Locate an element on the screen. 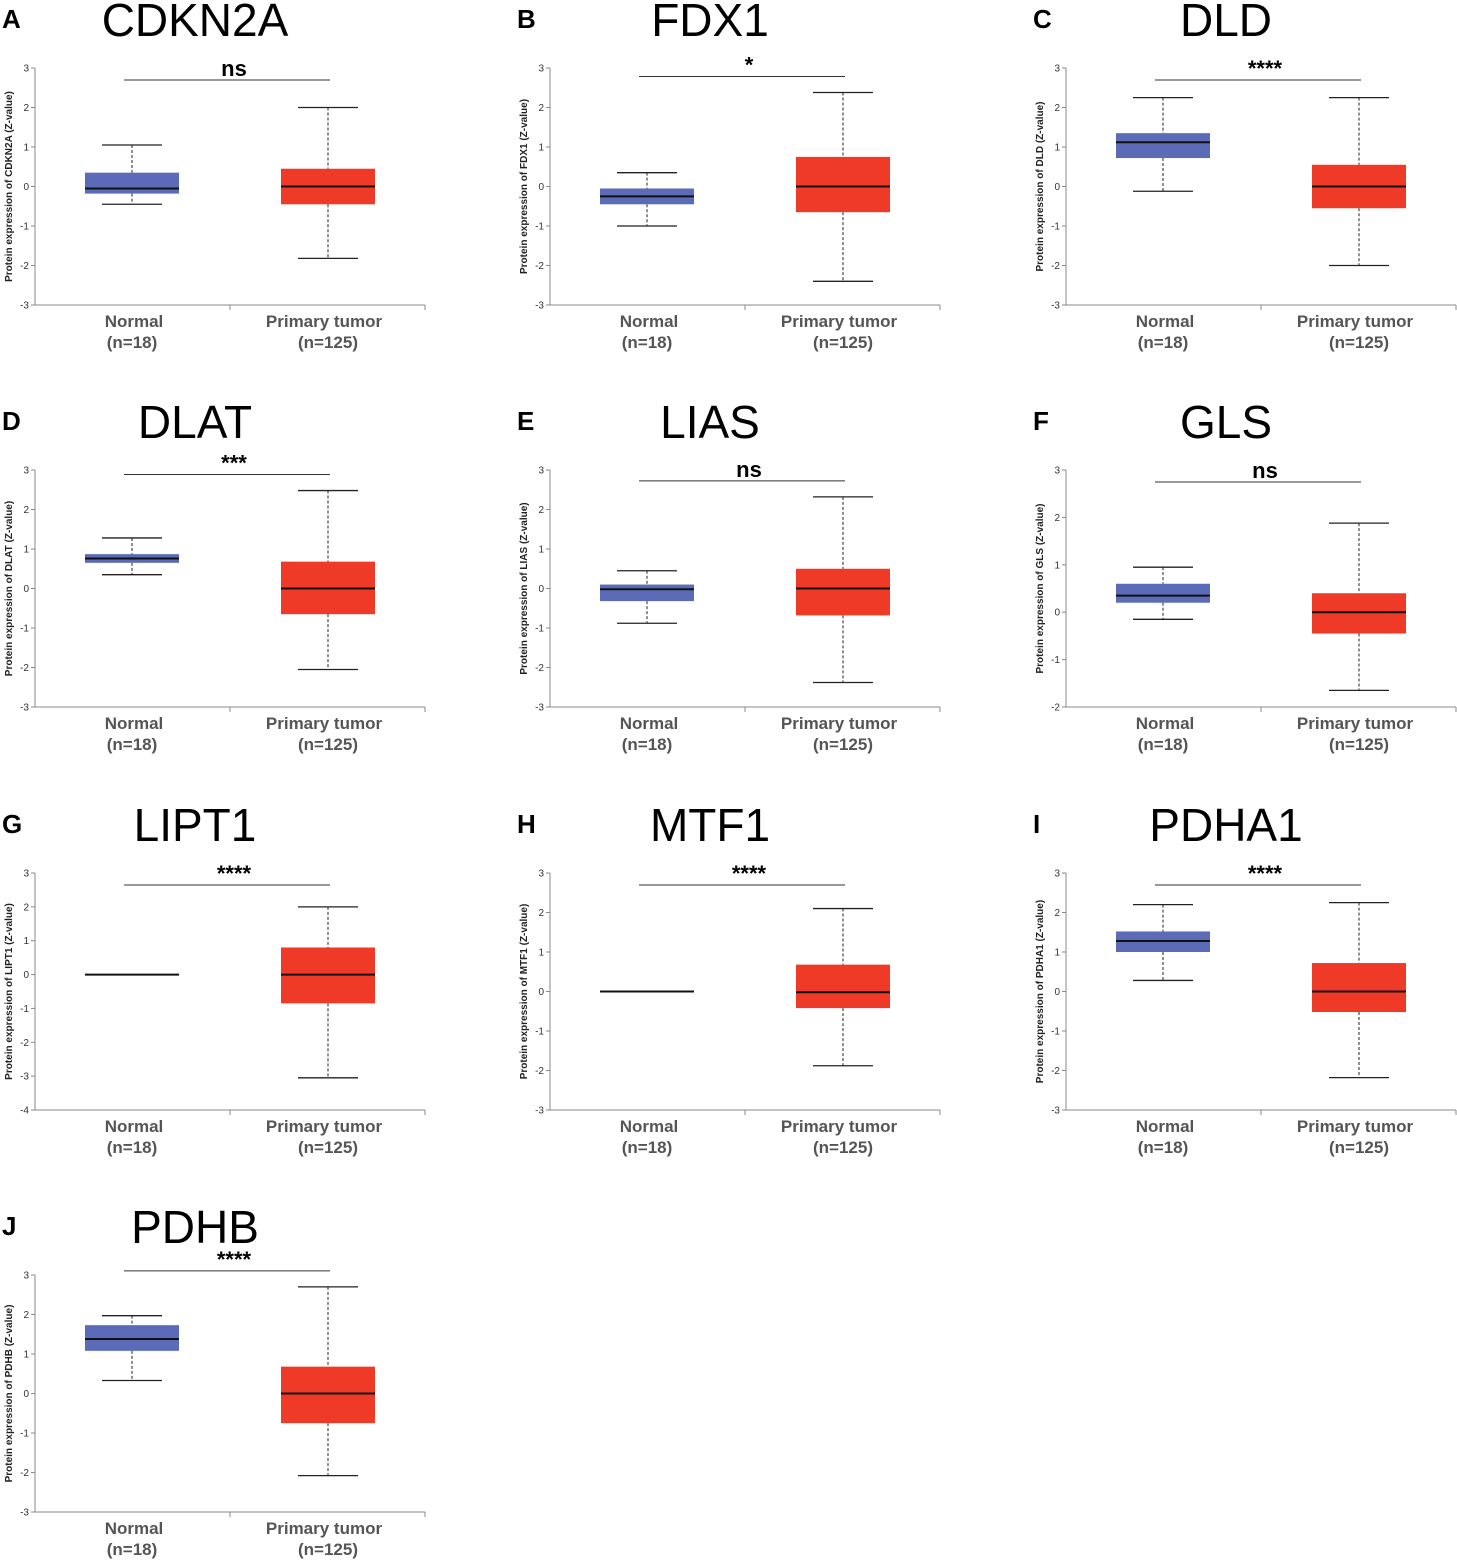  gene-title: DLAT is located at coordinates (195, 422).